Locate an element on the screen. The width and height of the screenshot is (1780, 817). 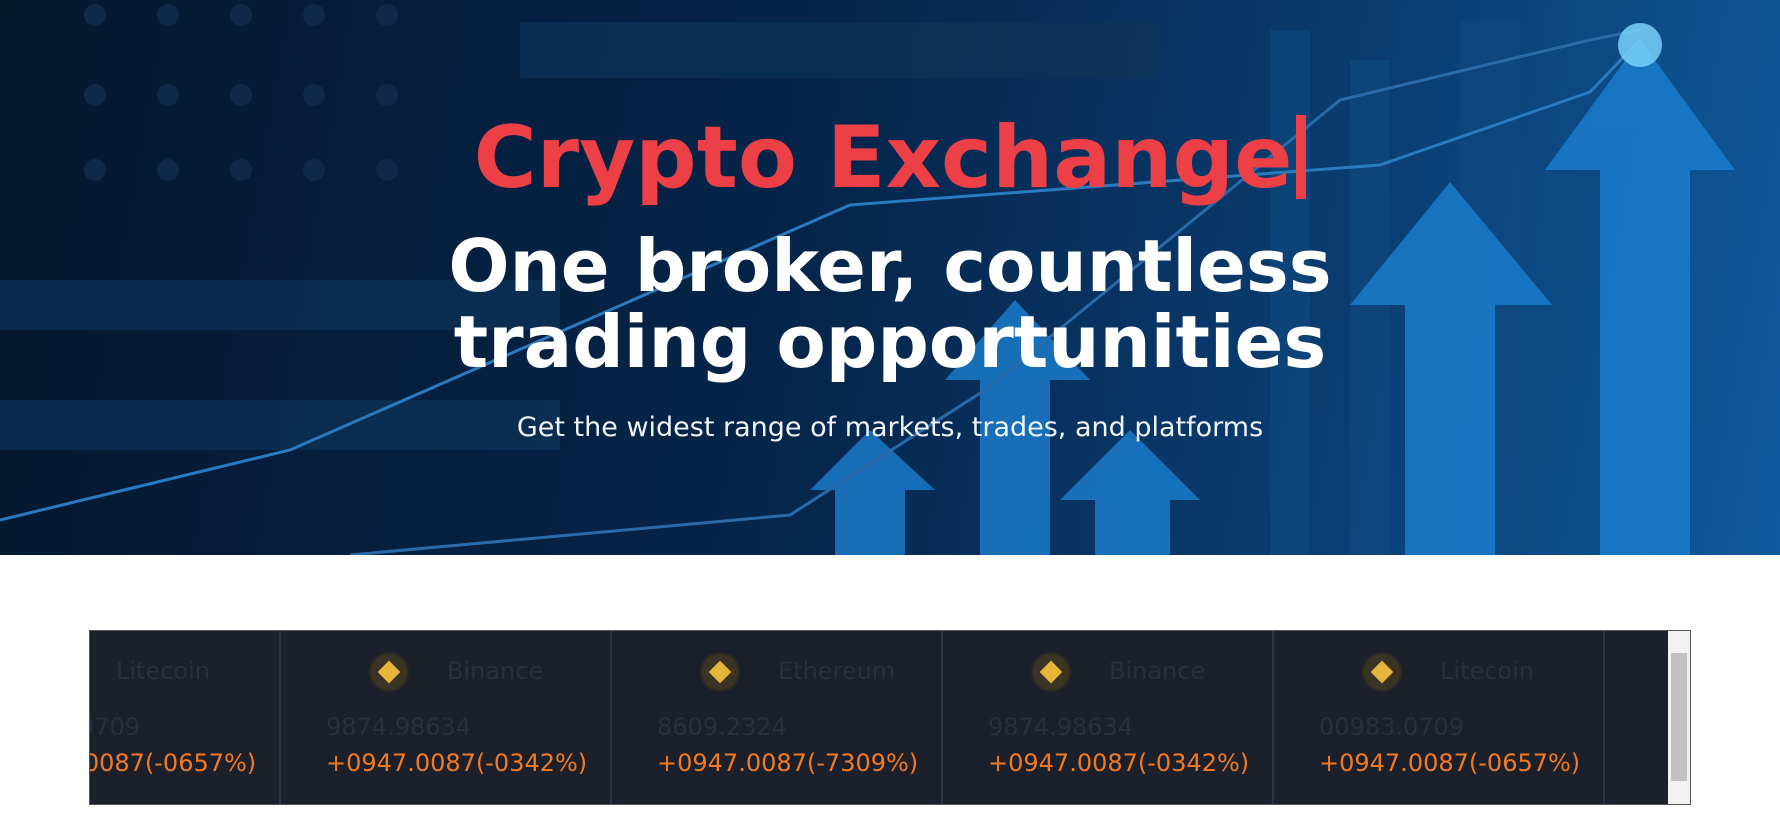
headline-line: trading opportunities is located at coordinates (890, 342).